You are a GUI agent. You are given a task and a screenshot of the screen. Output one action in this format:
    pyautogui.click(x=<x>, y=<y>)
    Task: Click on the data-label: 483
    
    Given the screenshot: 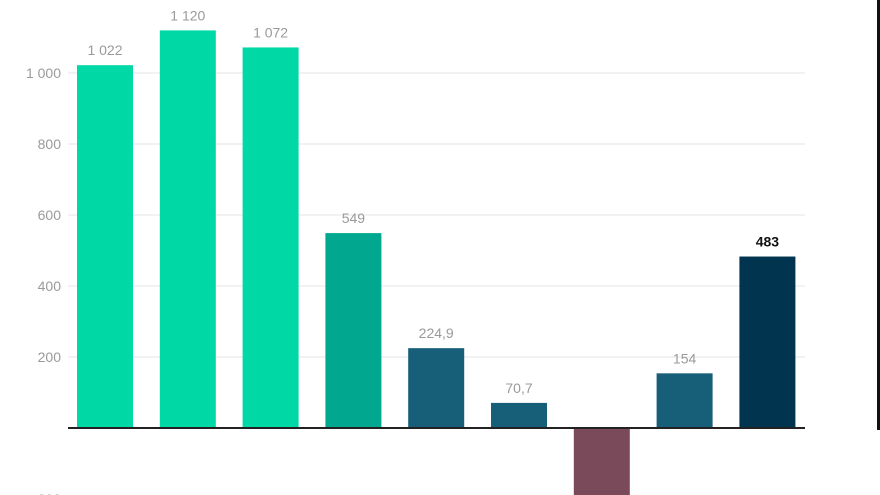 What is the action you would take?
    pyautogui.click(x=768, y=242)
    